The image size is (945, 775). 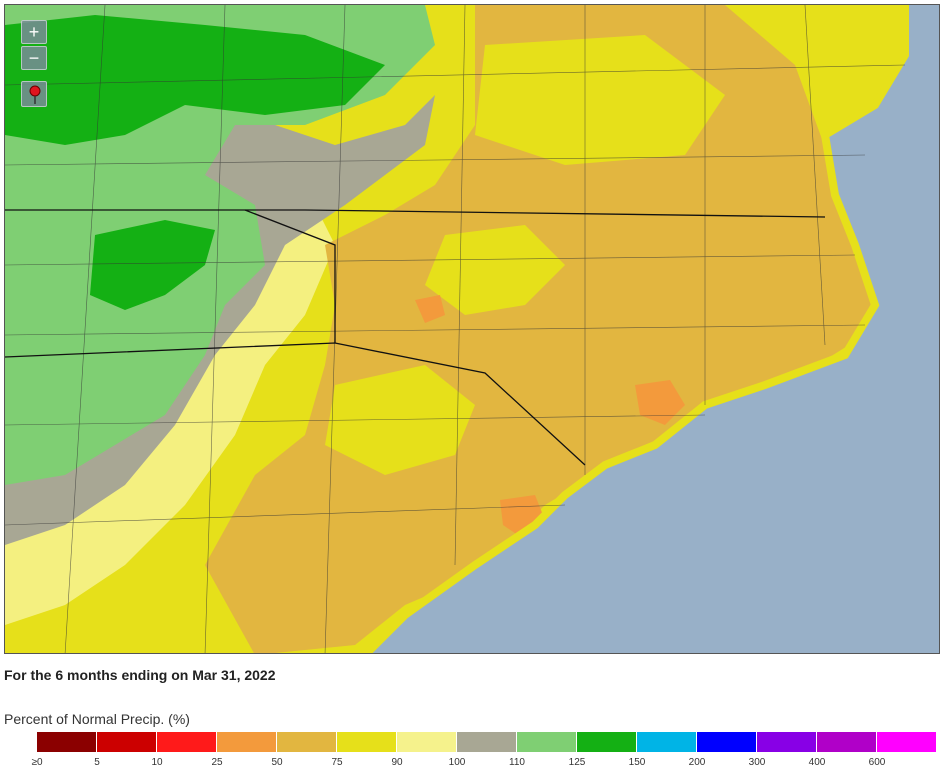 I want to click on legend-tick-label: 200, so click(x=697, y=762).